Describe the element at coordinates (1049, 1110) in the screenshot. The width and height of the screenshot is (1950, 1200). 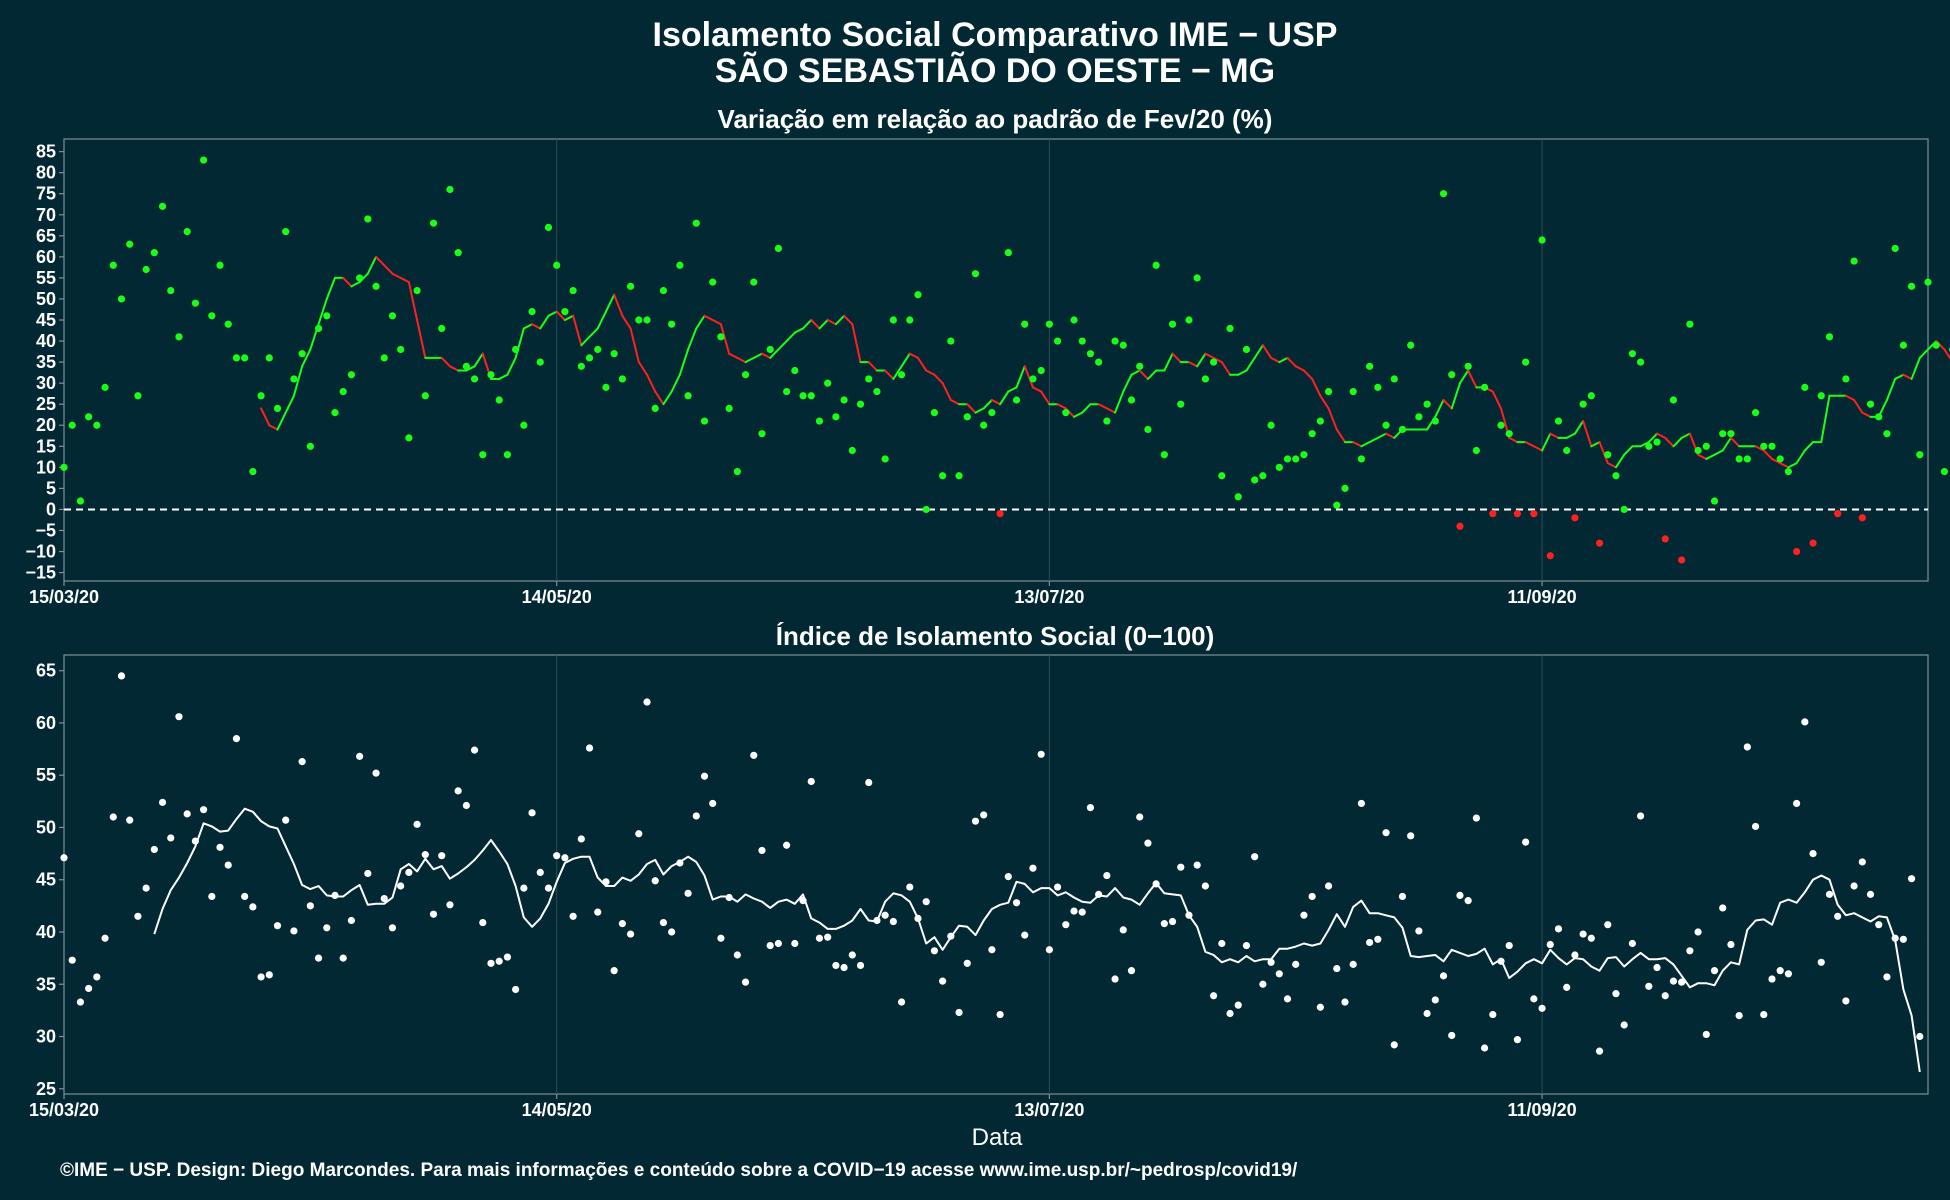
I see `x-tick-label: 13/07/20` at that location.